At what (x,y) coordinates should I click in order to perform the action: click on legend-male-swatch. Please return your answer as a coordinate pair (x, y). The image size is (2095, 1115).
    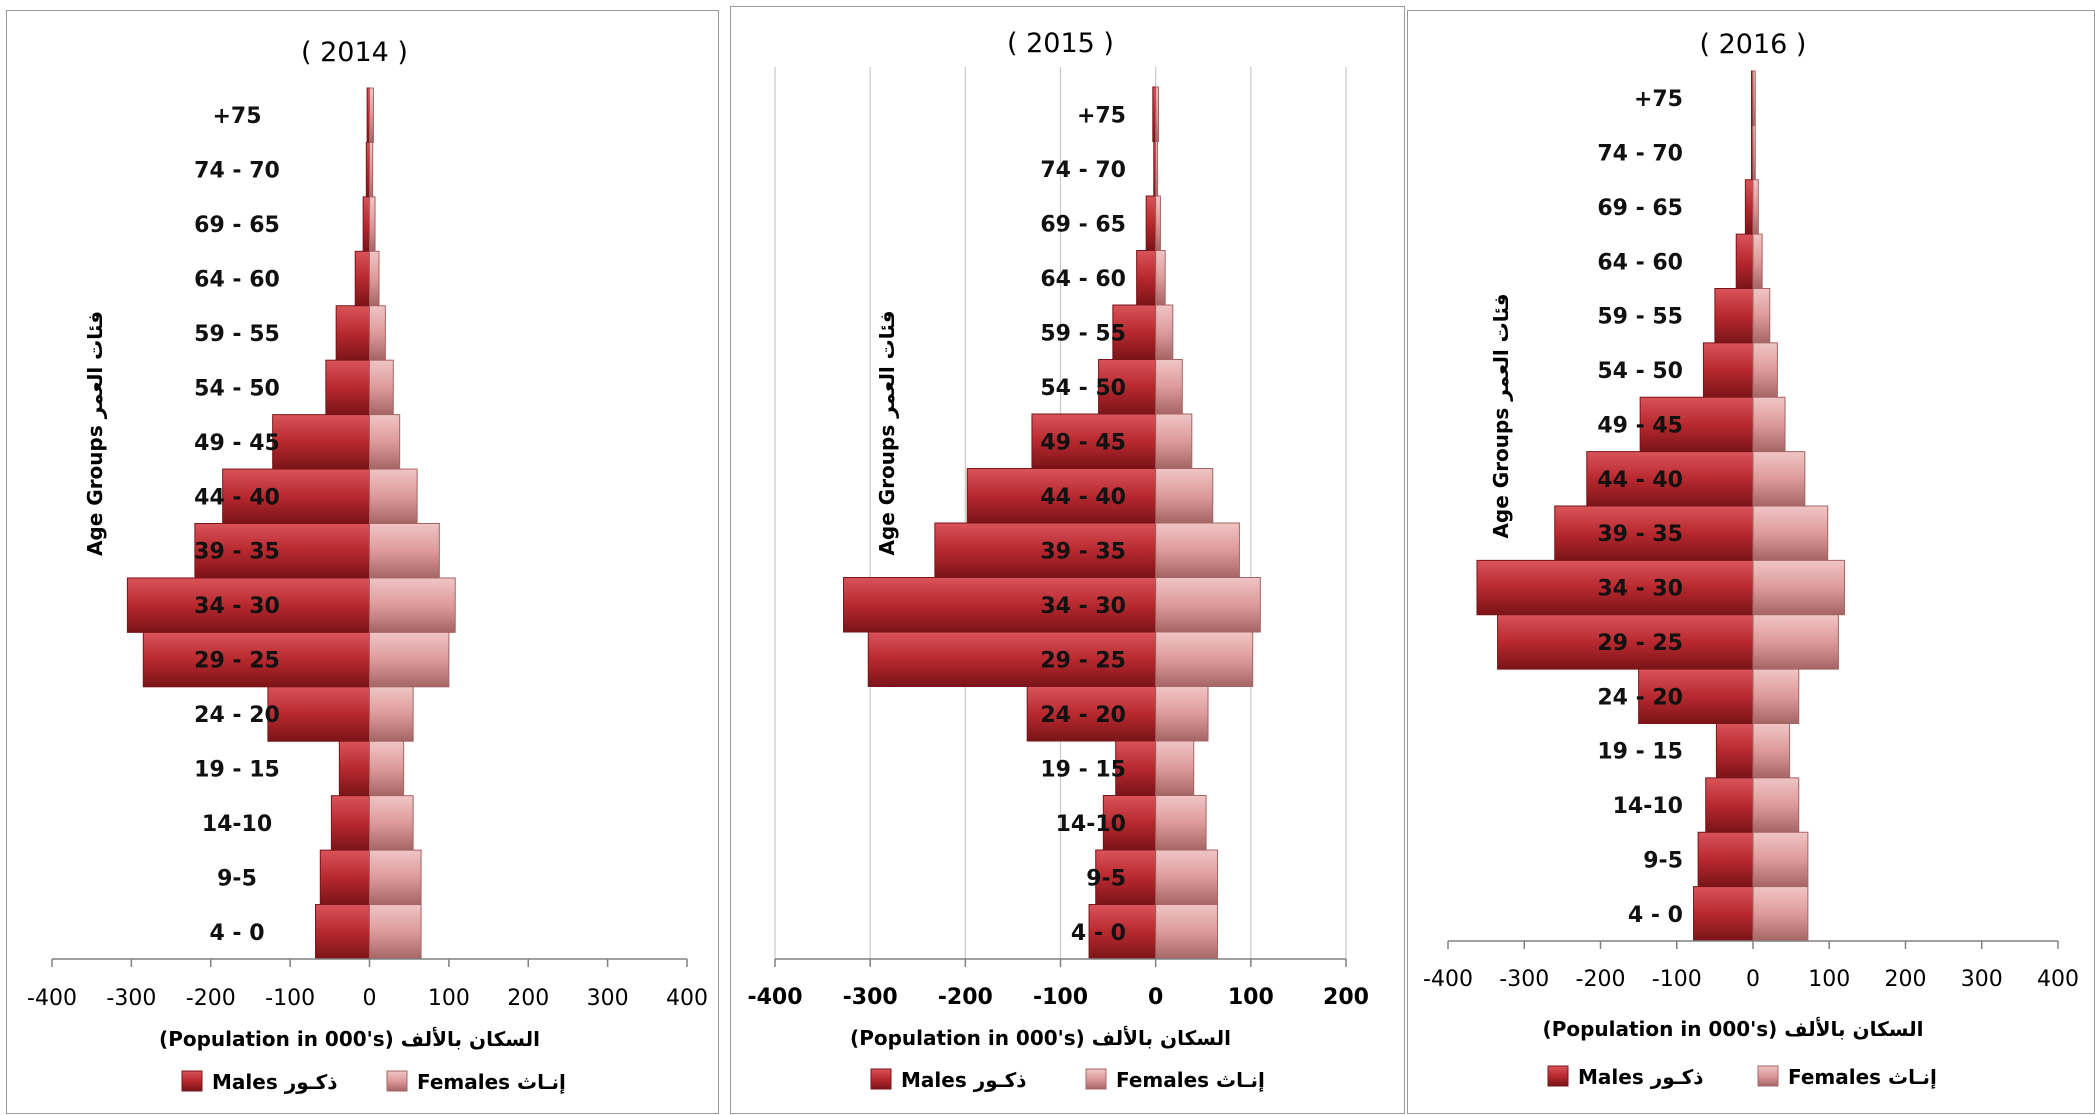
    Looking at the image, I should click on (1558, 1076).